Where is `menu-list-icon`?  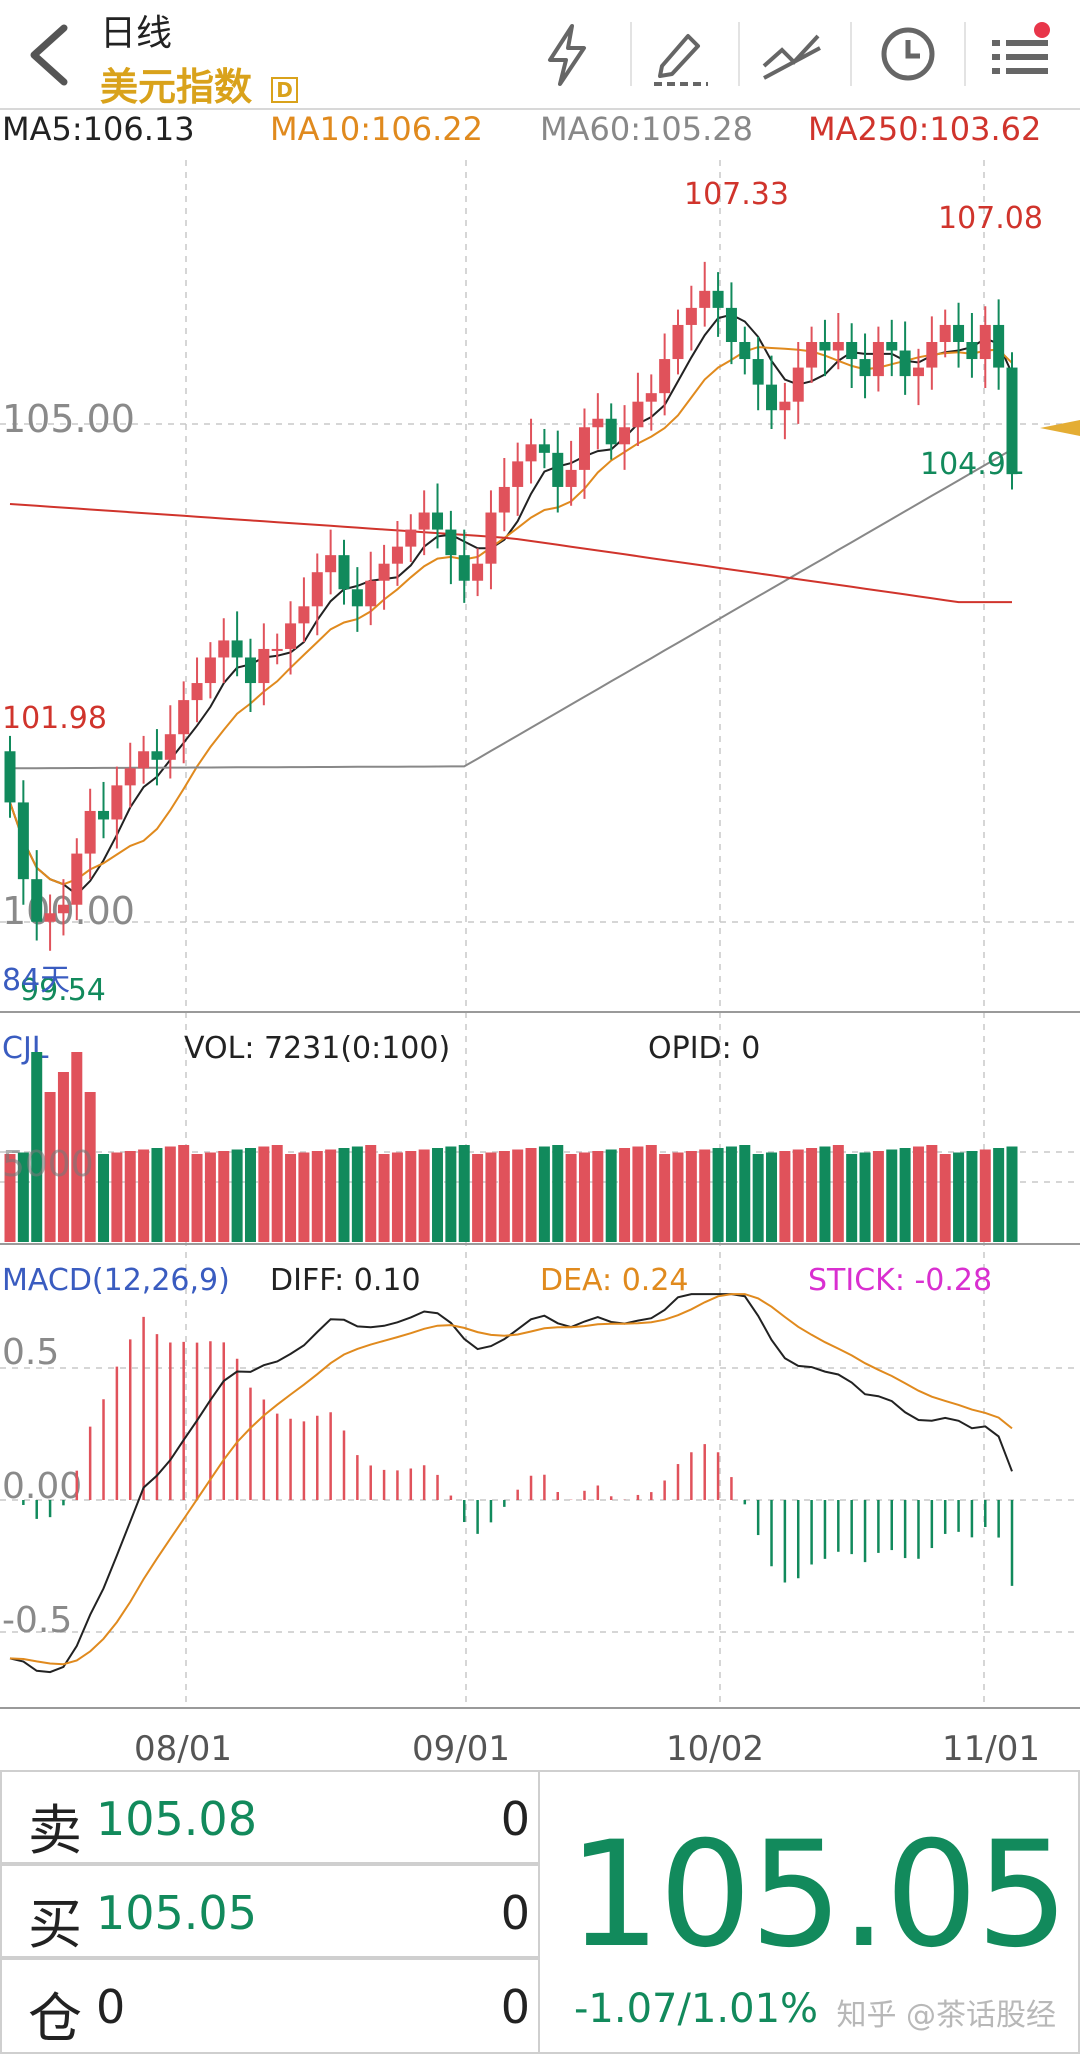 menu-list-icon is located at coordinates (1020, 54).